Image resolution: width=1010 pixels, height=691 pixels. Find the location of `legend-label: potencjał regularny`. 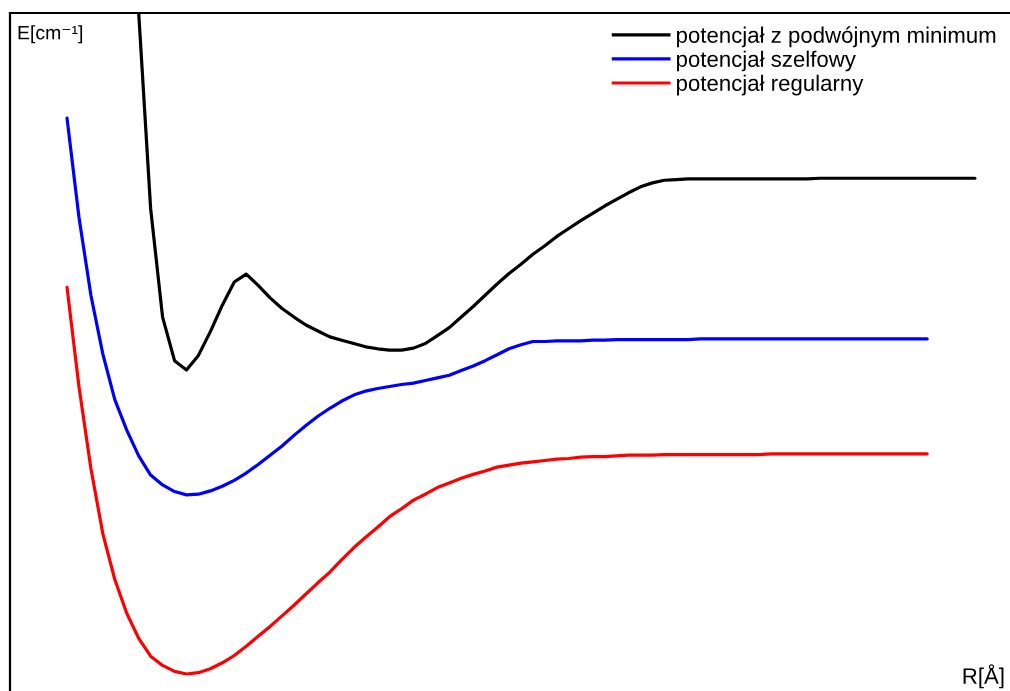

legend-label: potencjał regularny is located at coordinates (770, 85).